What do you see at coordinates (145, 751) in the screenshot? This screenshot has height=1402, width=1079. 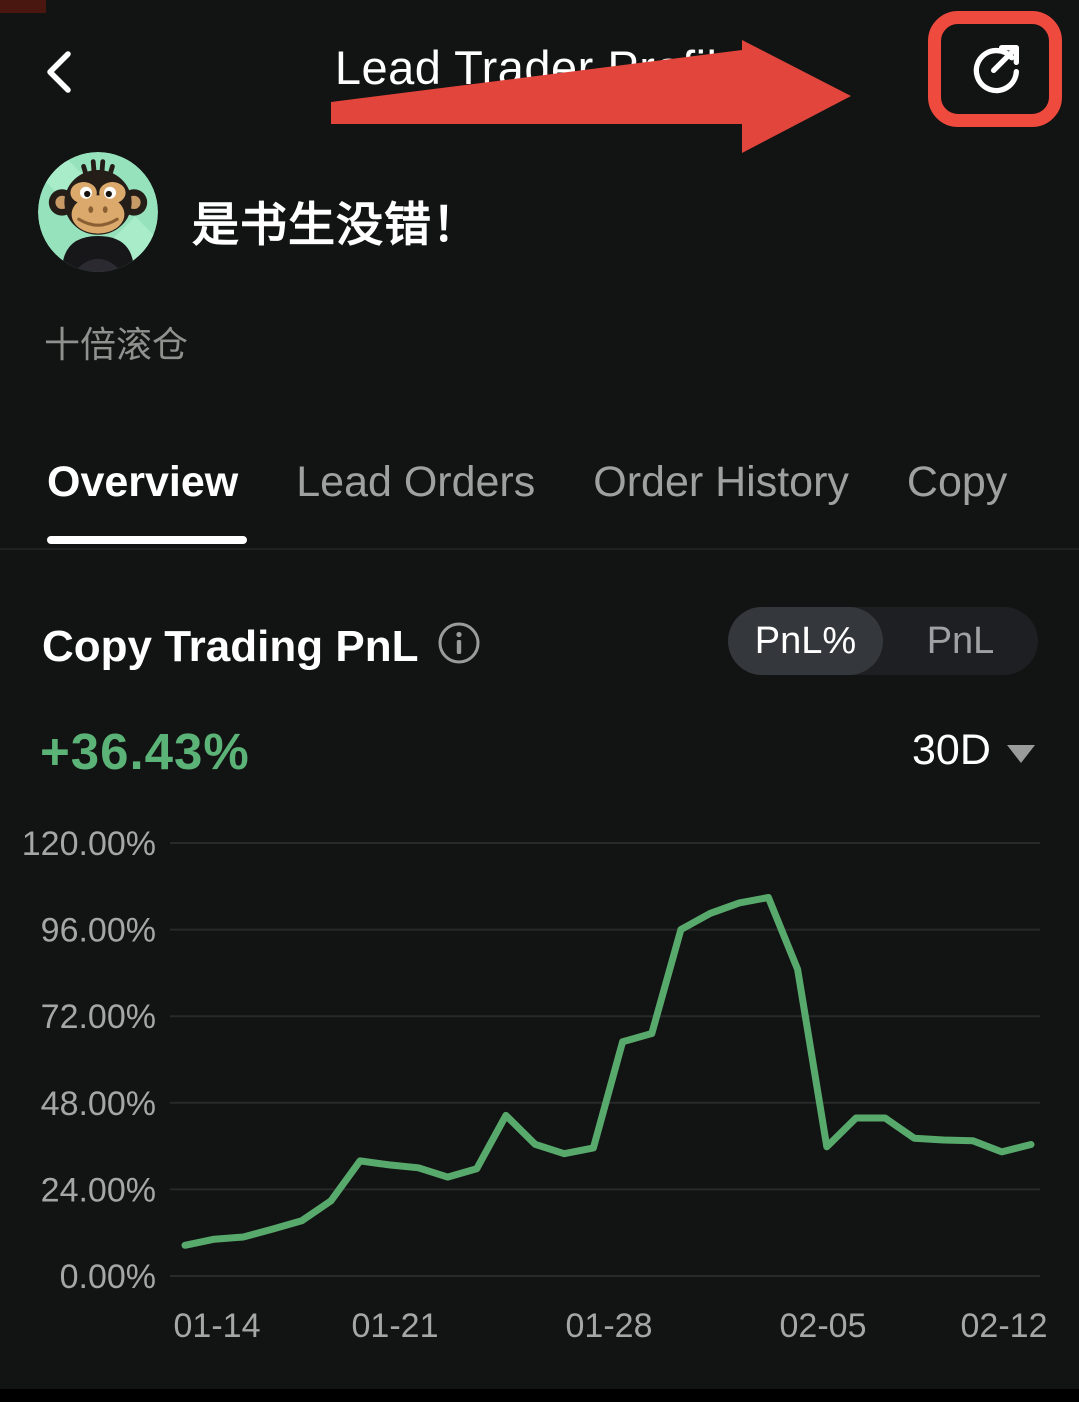 I see `pnl-value: +36.43%` at bounding box center [145, 751].